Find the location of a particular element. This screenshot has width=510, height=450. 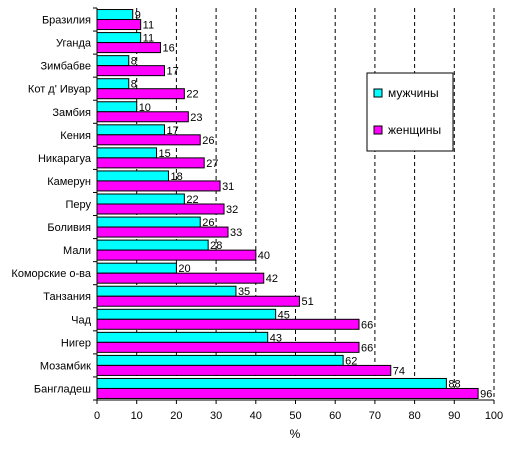

x-tick-label: 30 is located at coordinates (216, 416).